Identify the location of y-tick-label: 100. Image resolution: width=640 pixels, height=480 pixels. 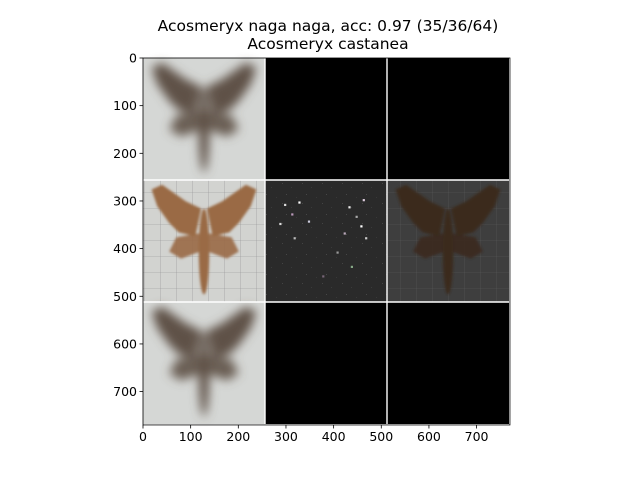
(125, 105).